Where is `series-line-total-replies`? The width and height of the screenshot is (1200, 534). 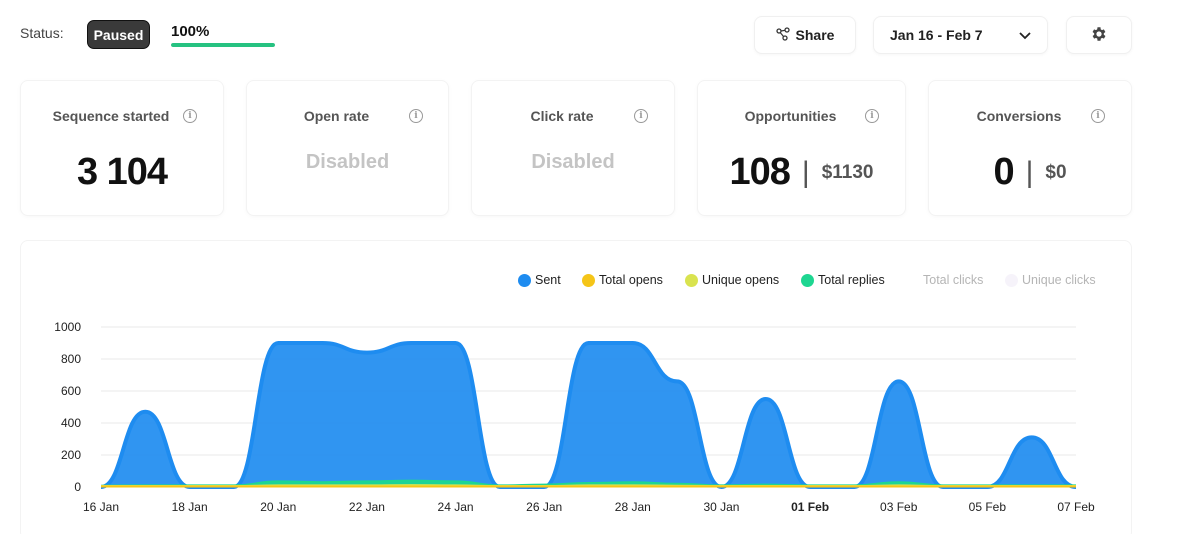
series-line-total-replies is located at coordinates (588, 483).